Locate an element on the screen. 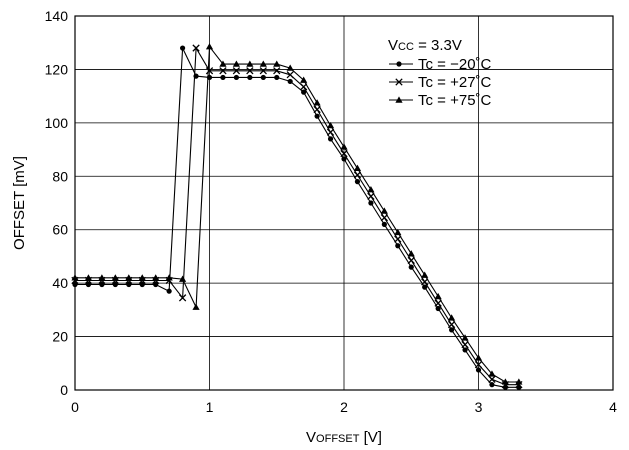 The image size is (629, 450). legend-entry-triangle: Tc = +75˚C is located at coordinates (440, 100).